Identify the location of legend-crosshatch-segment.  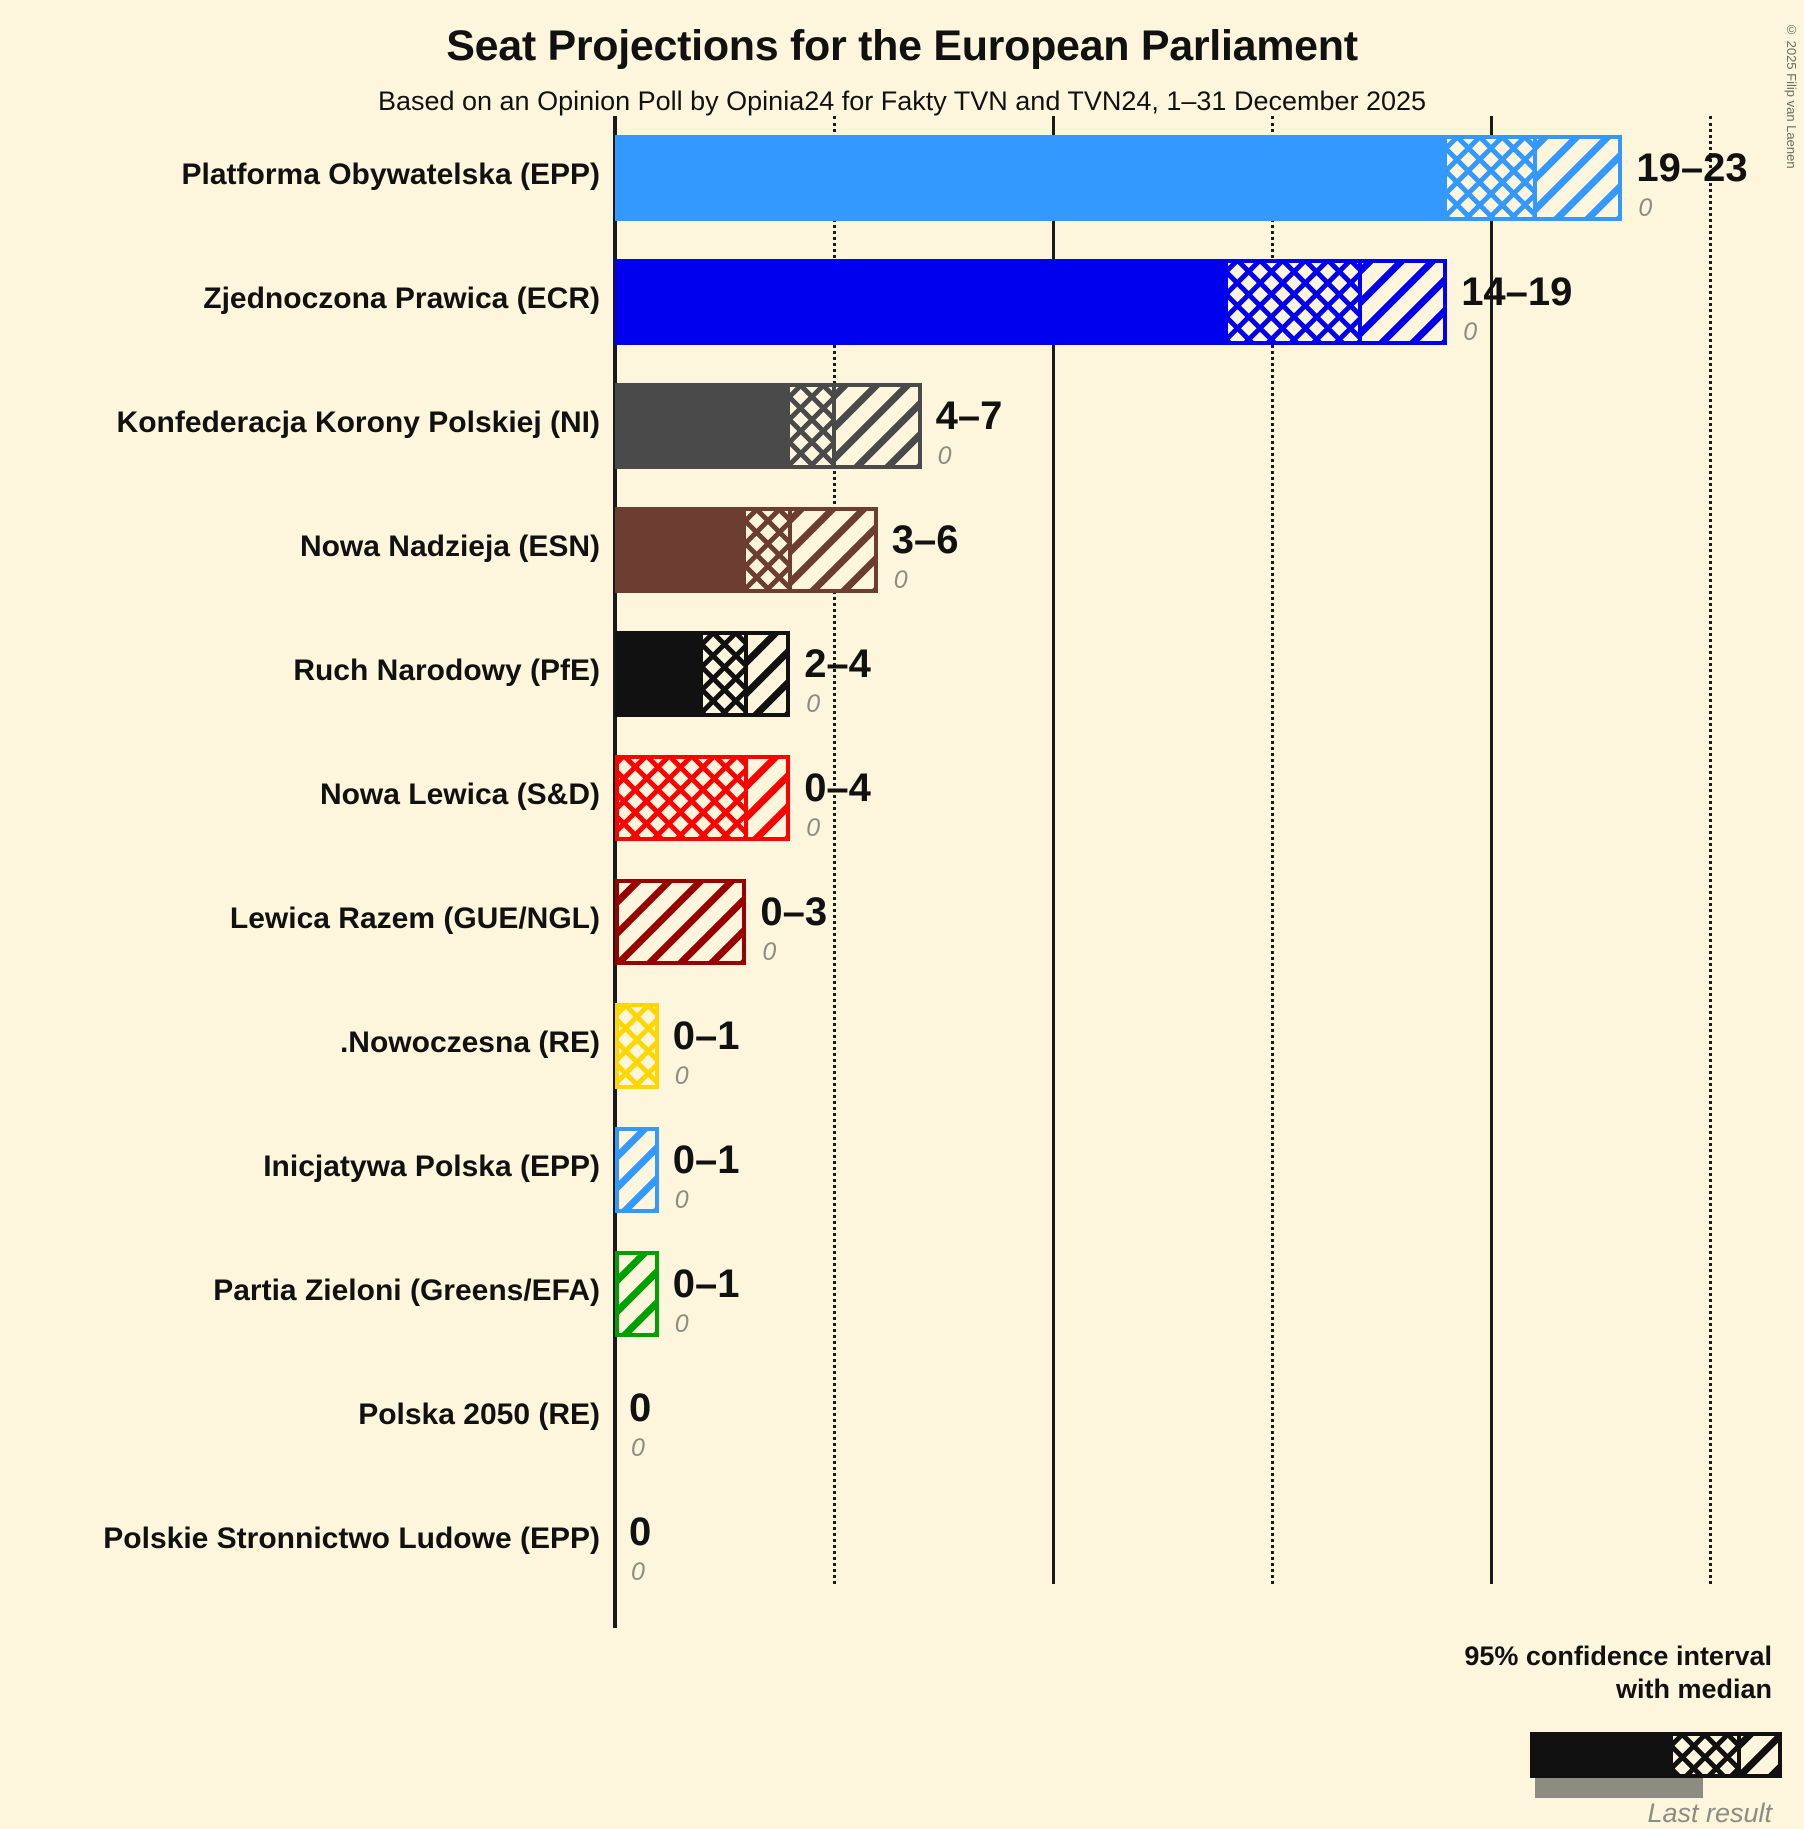
(1705, 1755).